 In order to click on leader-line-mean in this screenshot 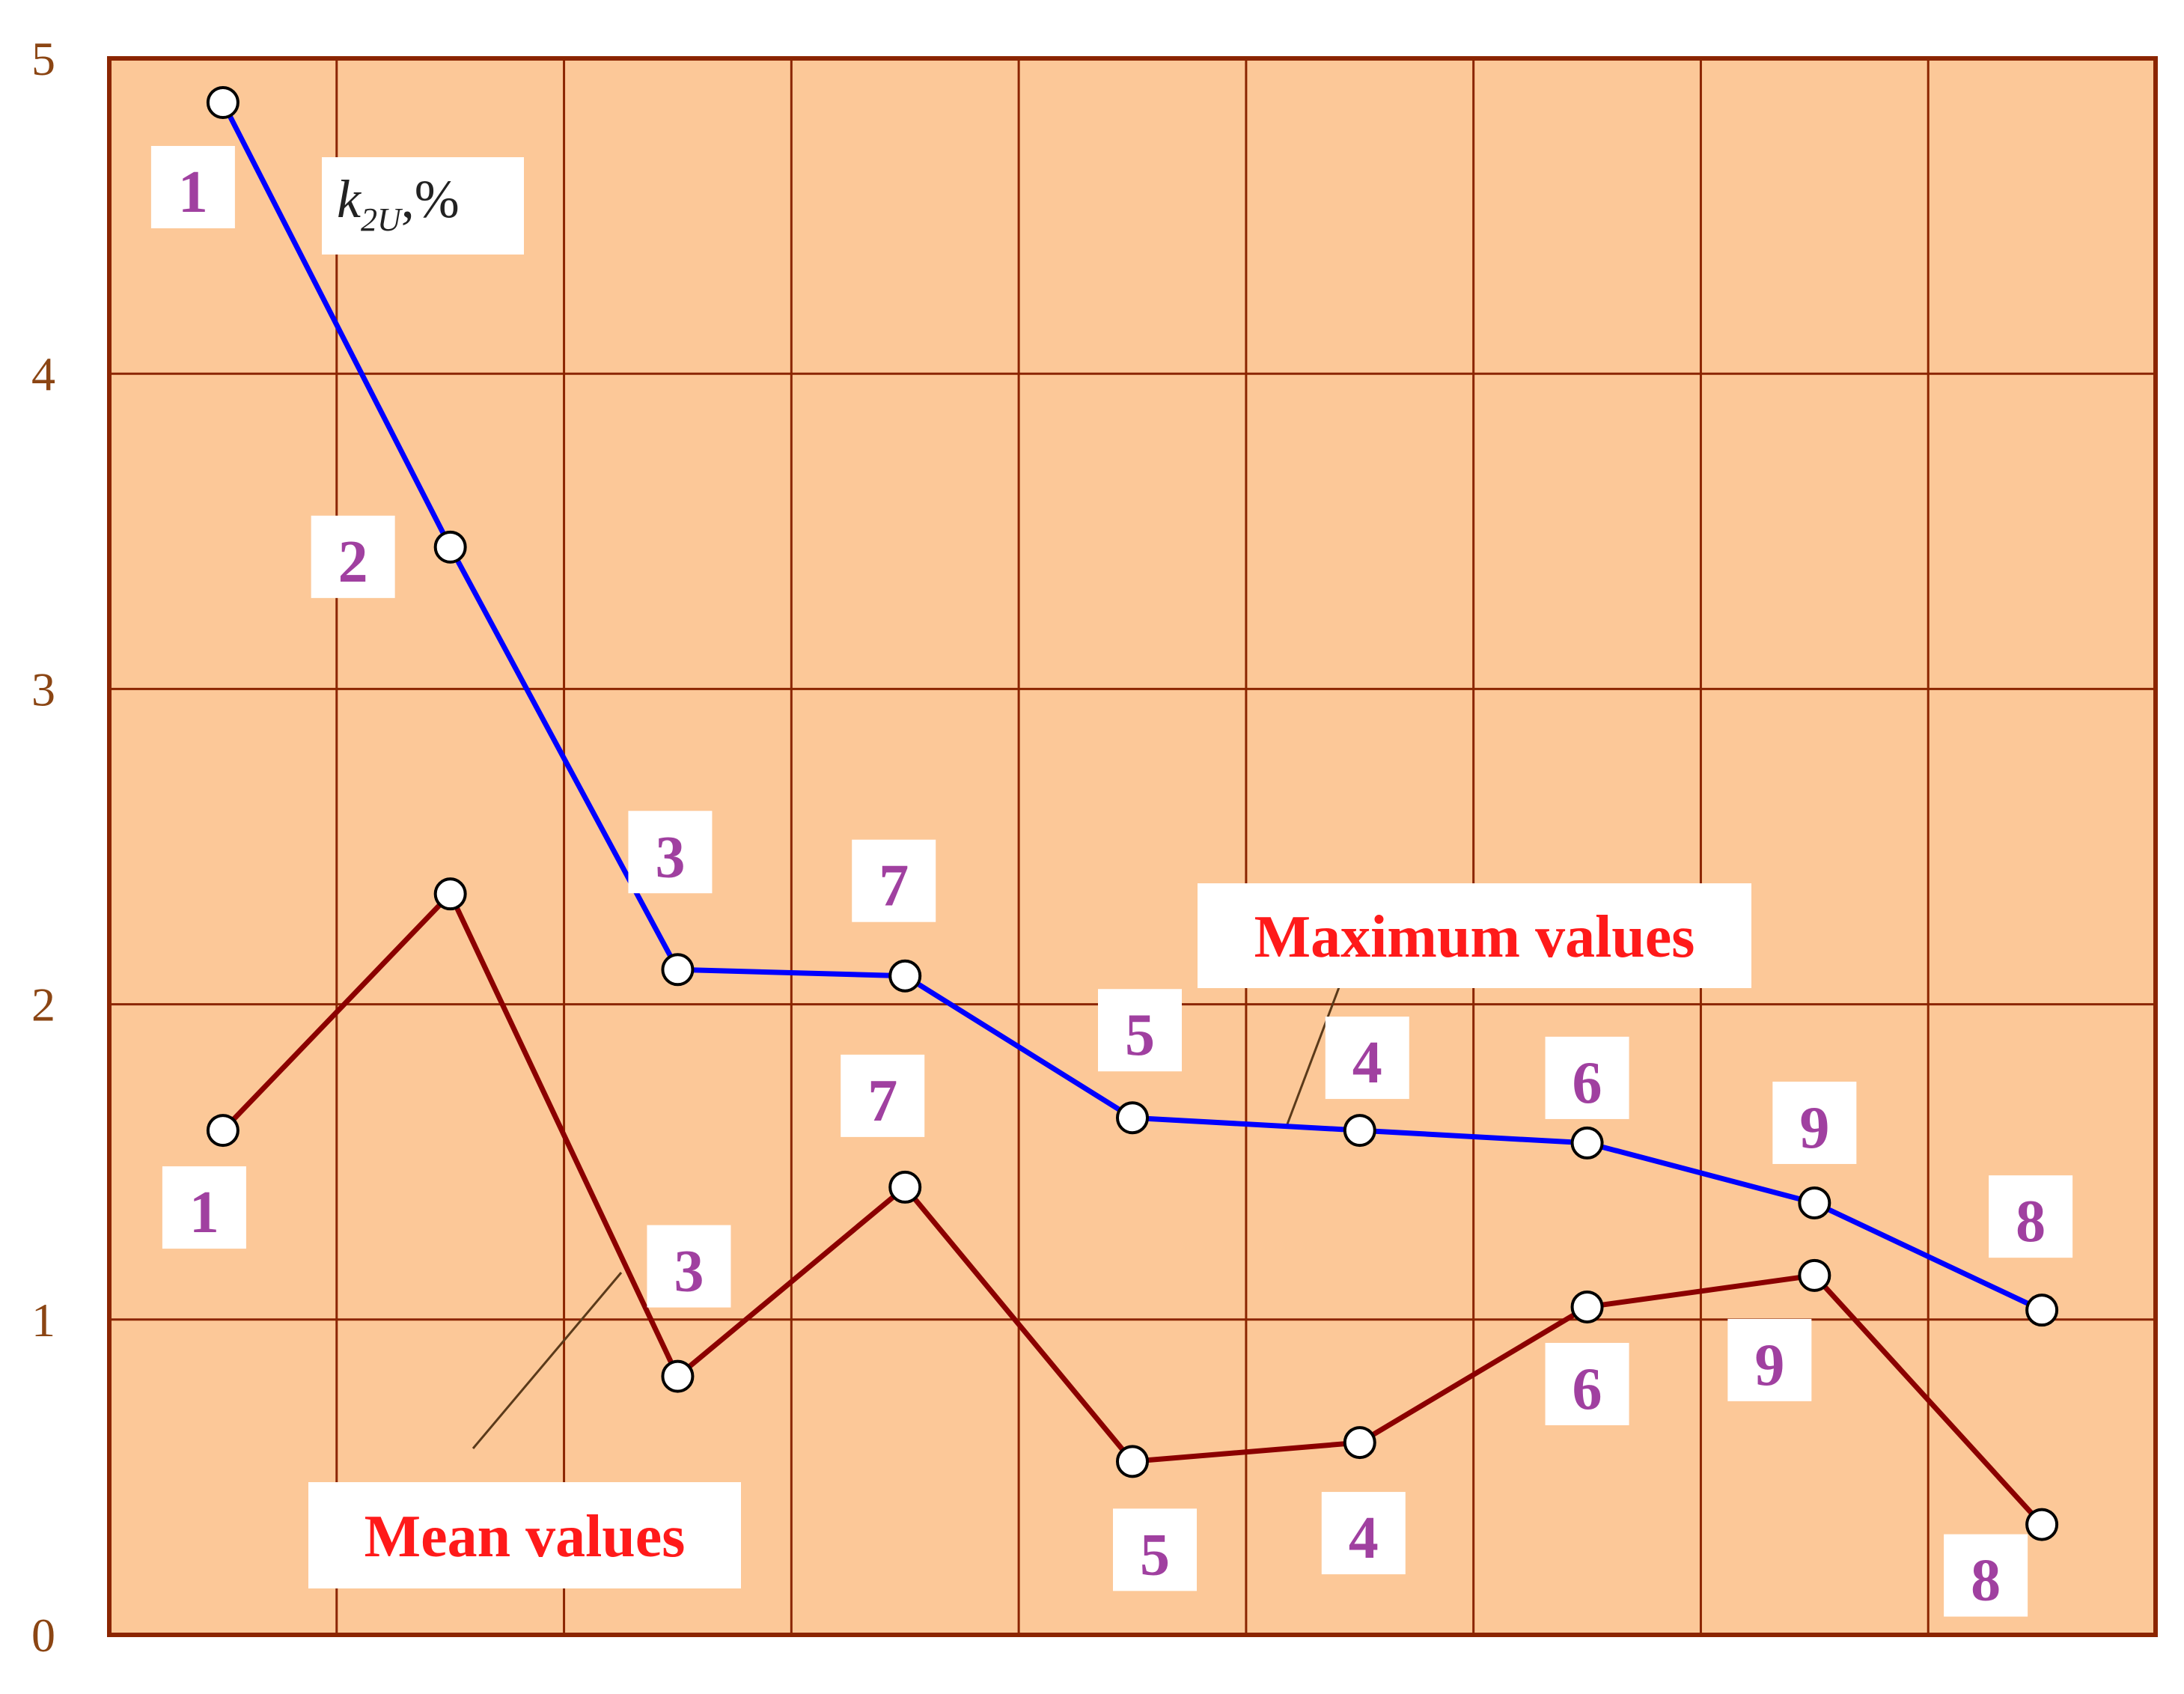, I will do `click(547, 1360)`.